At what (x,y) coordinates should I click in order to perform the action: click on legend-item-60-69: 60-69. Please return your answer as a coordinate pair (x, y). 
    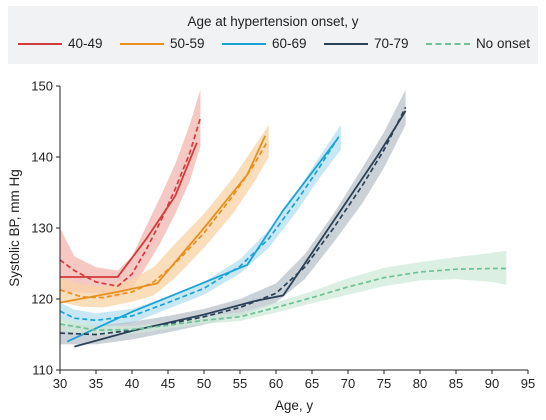
    Looking at the image, I should click on (264, 43).